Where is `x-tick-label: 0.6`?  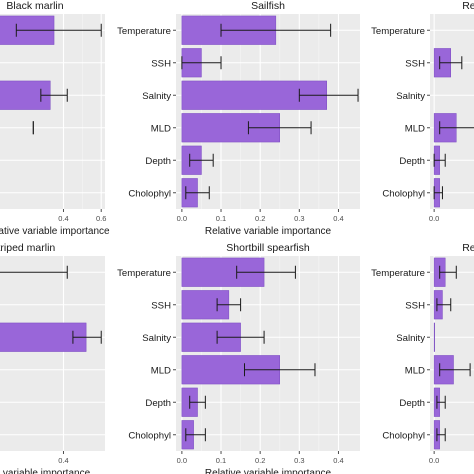
x-tick-label: 0.6 is located at coordinates (101, 218).